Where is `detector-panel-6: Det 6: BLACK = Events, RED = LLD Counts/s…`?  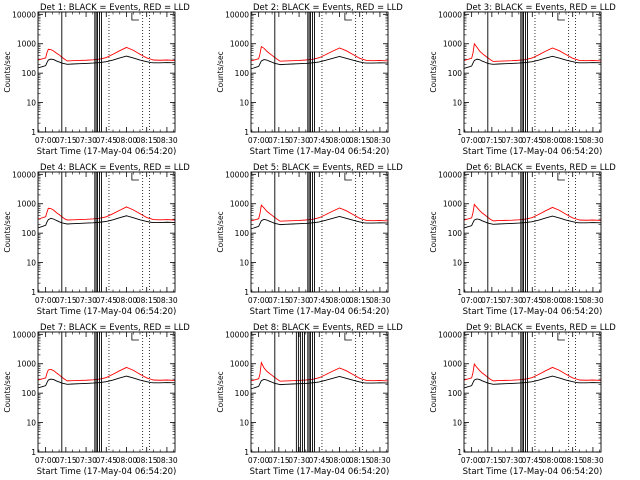 detector-panel-6: Det 6: BLACK = Events, RED = LLD Counts/s… is located at coordinates (522, 240).